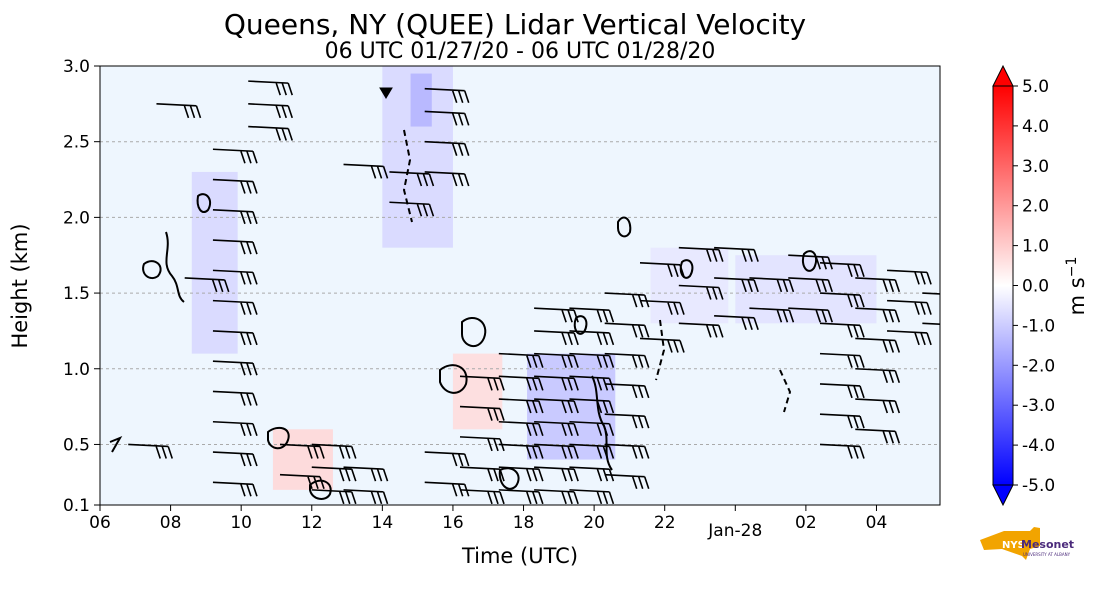 The width and height of the screenshot is (1101, 600). What do you see at coordinates (1003, 285) in the screenshot?
I see `colorbar-scale` at bounding box center [1003, 285].